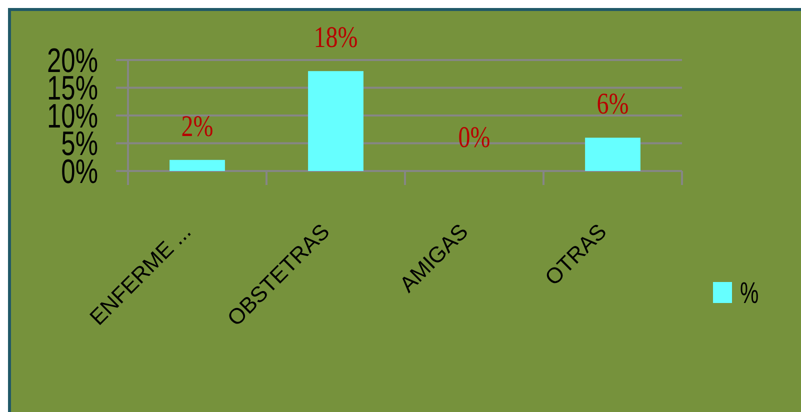 This screenshot has height=412, width=801. I want to click on data-label: 2%, so click(197, 126).